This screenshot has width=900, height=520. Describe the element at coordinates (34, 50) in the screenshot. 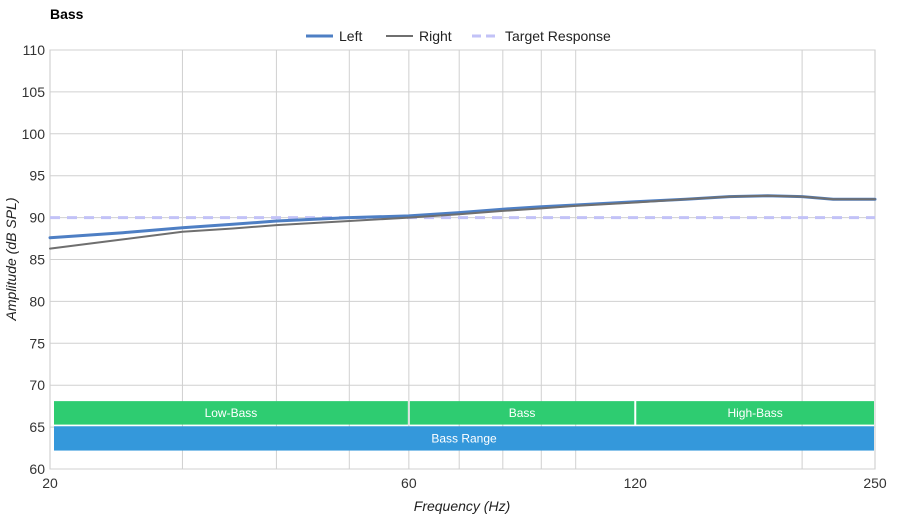

I see `y-tick-label: 110` at that location.